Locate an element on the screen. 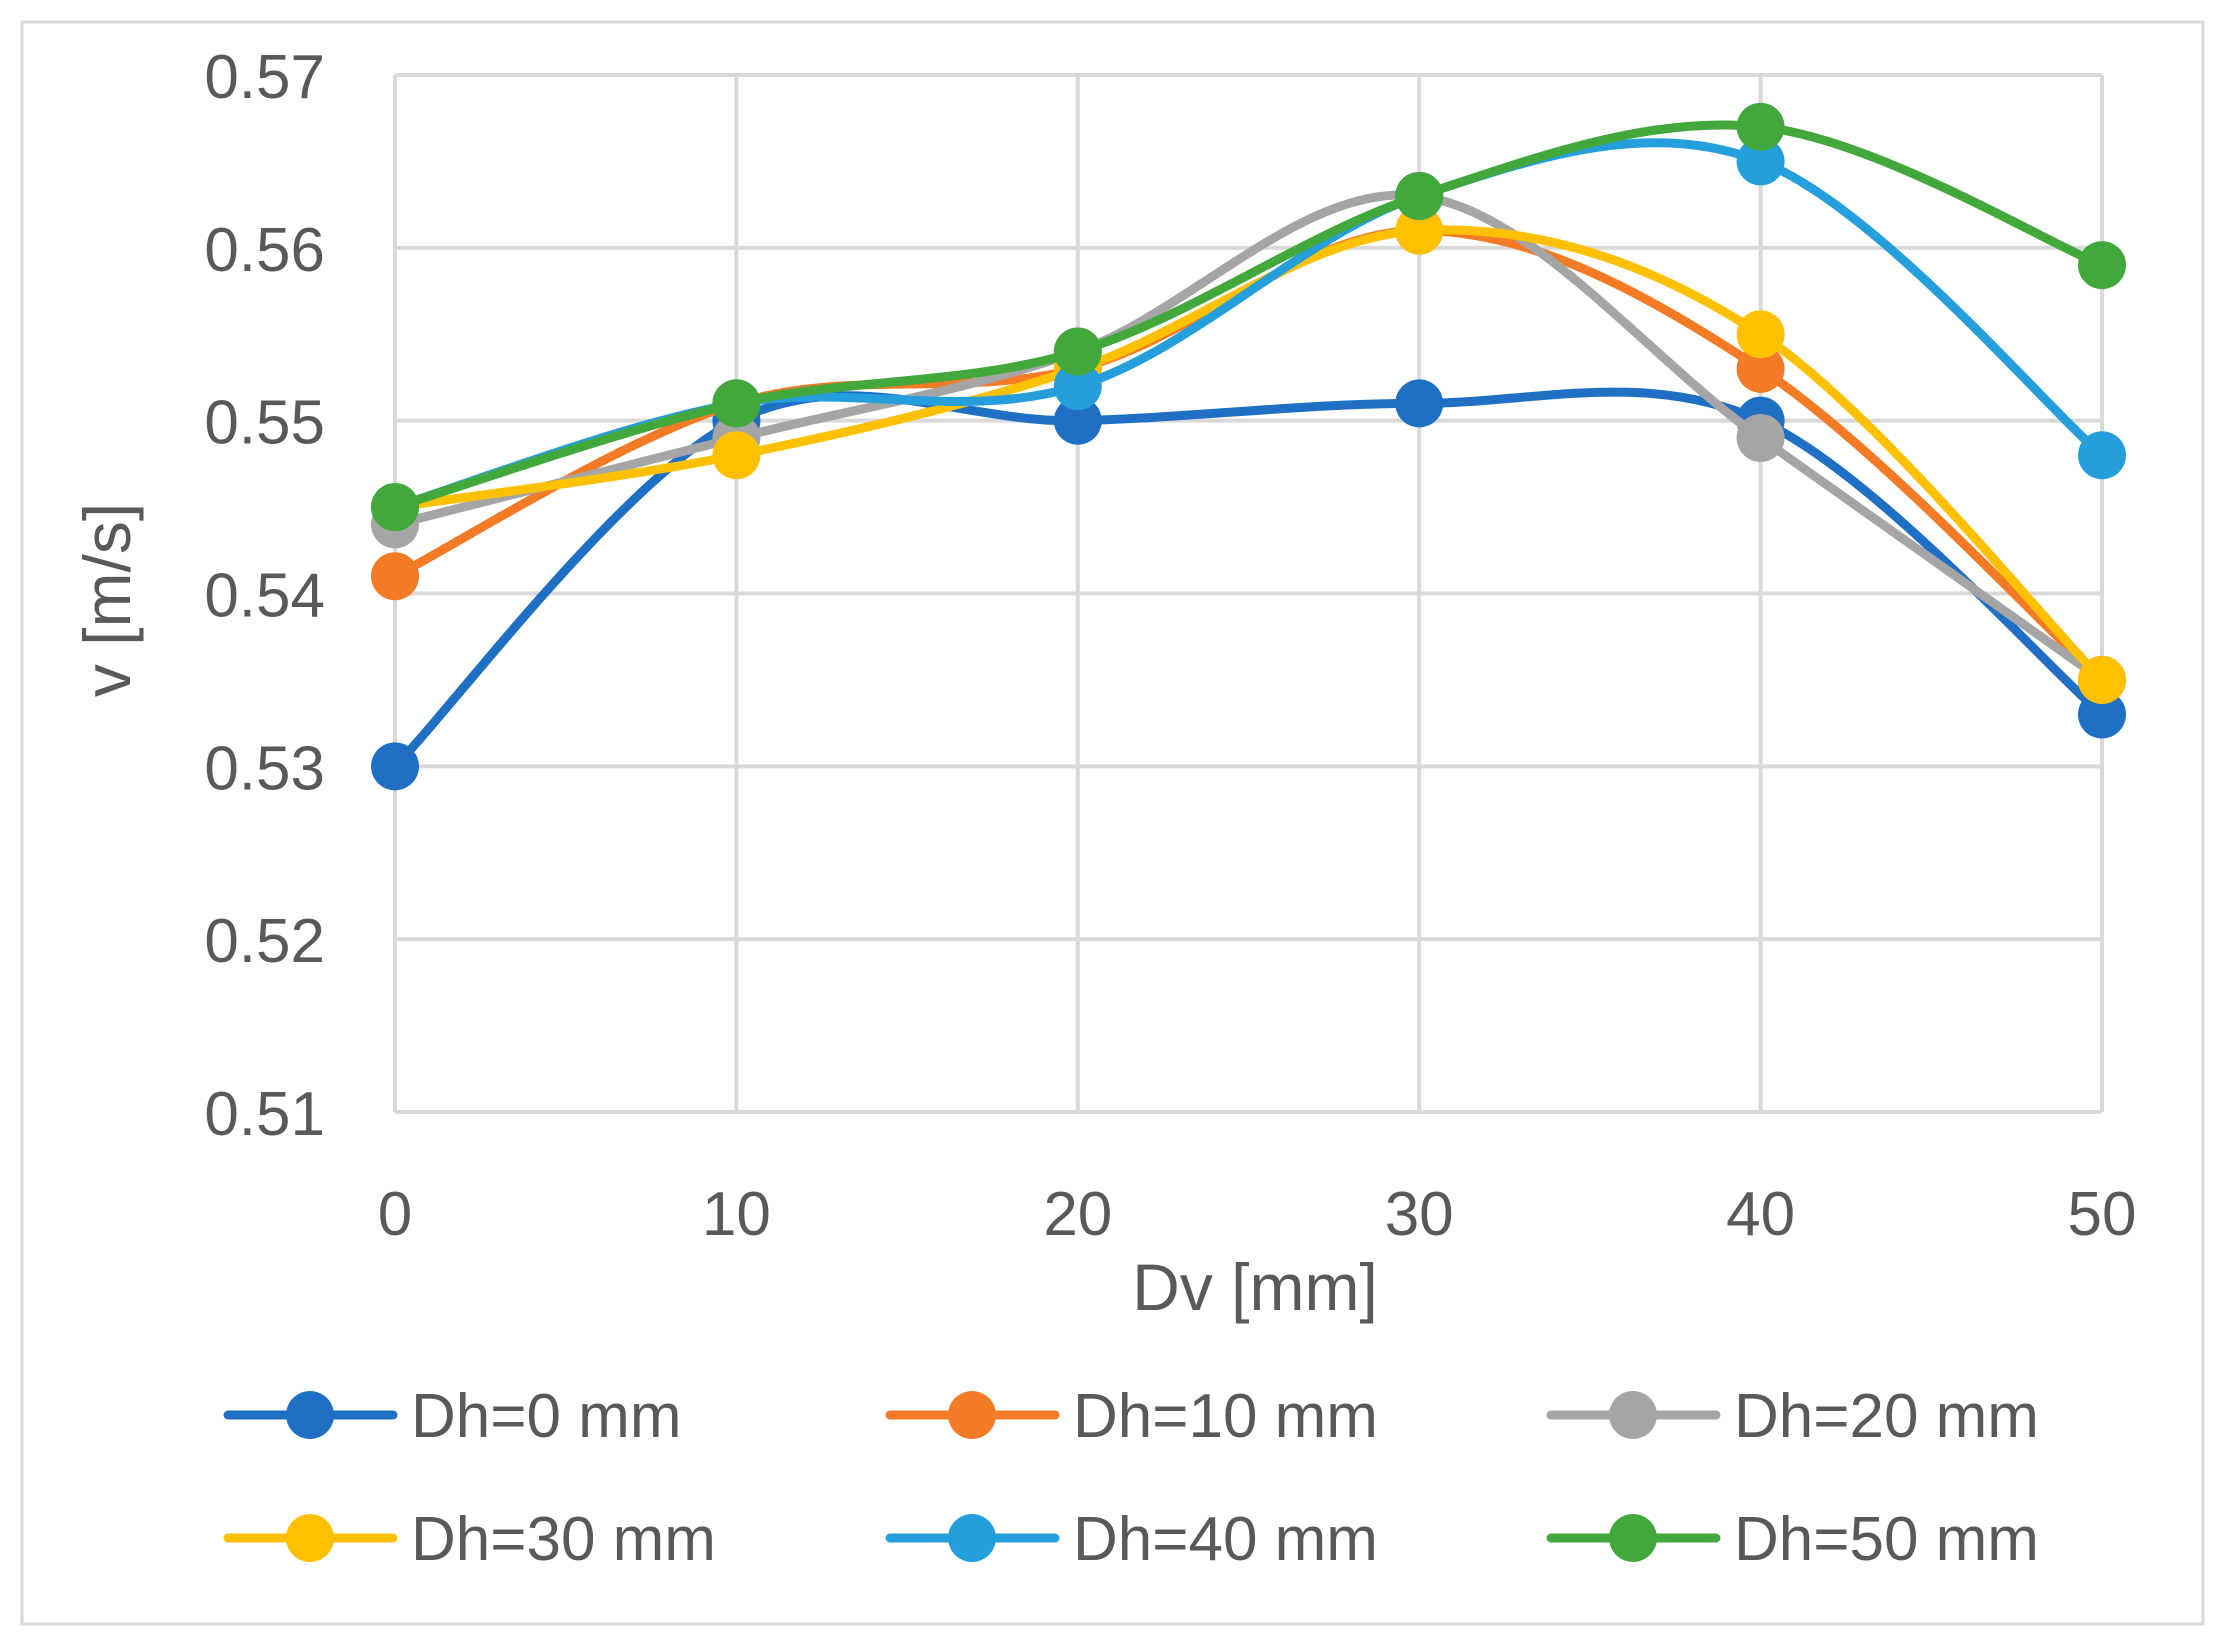 Image resolution: width=2225 pixels, height=1651 pixels. legend-item: Dh=10 mm is located at coordinates (1131, 1416).